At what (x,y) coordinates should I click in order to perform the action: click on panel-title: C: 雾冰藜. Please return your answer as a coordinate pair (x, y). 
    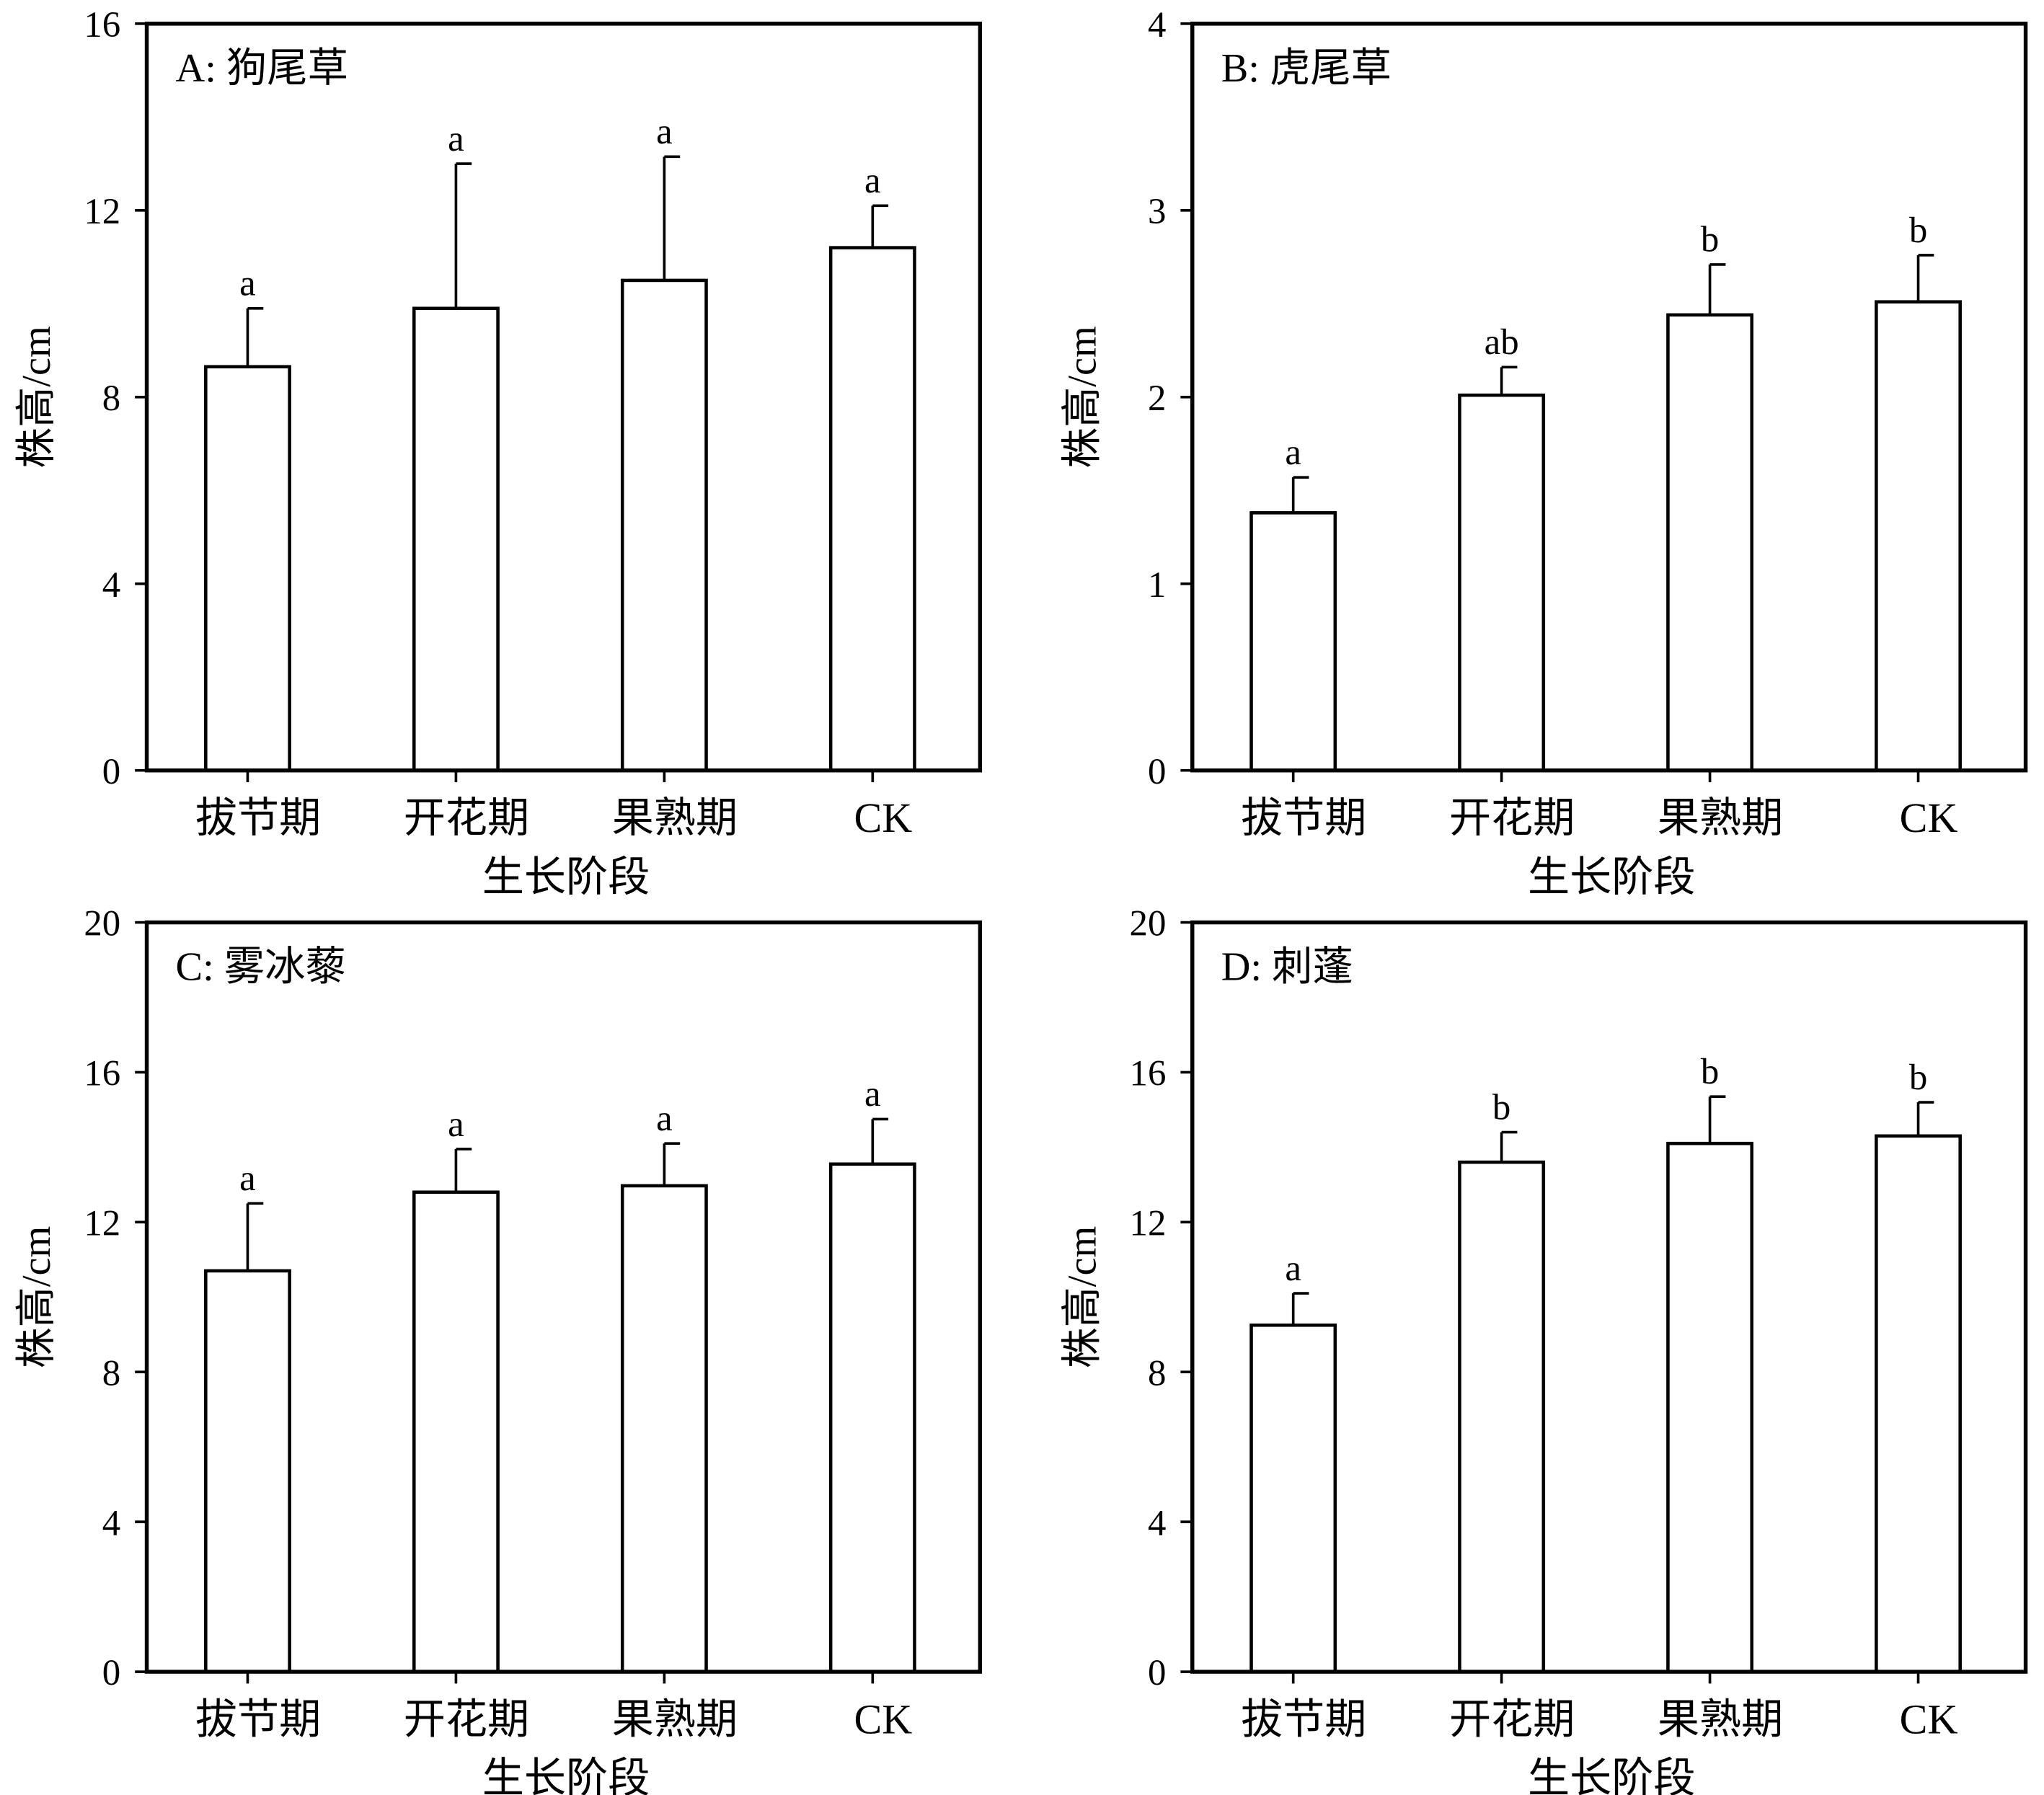
    Looking at the image, I should click on (261, 966).